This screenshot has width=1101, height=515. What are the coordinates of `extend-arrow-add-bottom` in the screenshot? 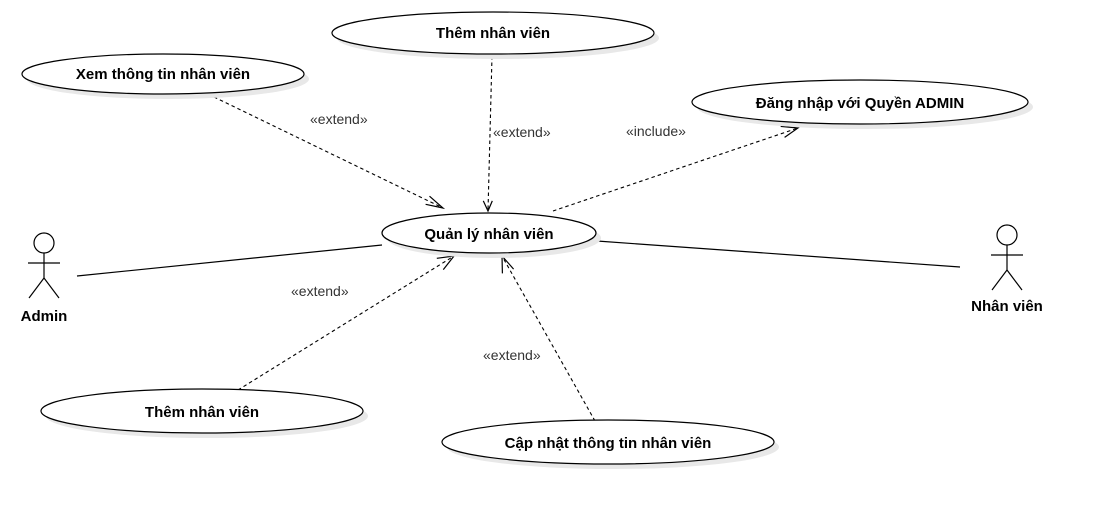 It's located at (346, 323).